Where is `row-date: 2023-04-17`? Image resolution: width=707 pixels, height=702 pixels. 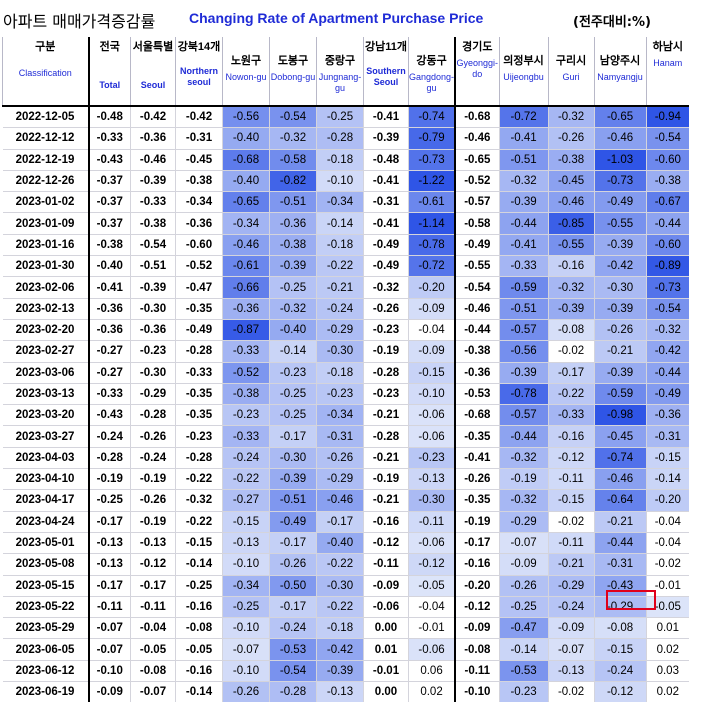
row-date: 2023-04-17 is located at coordinates (45, 500).